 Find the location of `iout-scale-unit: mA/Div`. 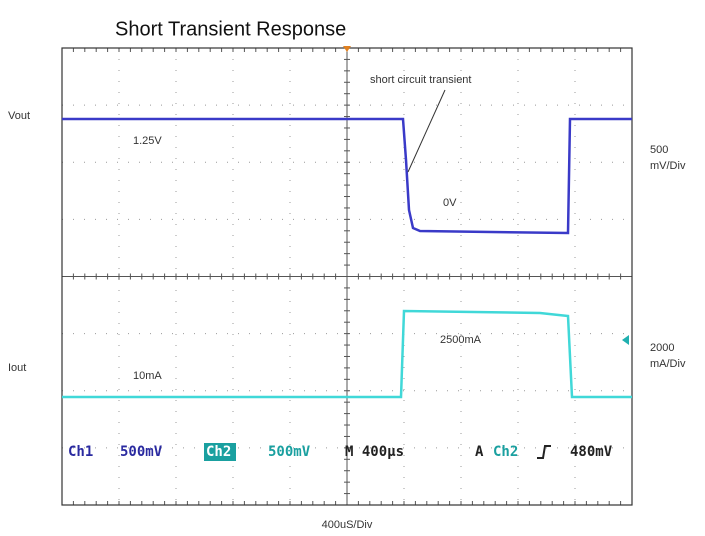

iout-scale-unit: mA/Div is located at coordinates (668, 364).